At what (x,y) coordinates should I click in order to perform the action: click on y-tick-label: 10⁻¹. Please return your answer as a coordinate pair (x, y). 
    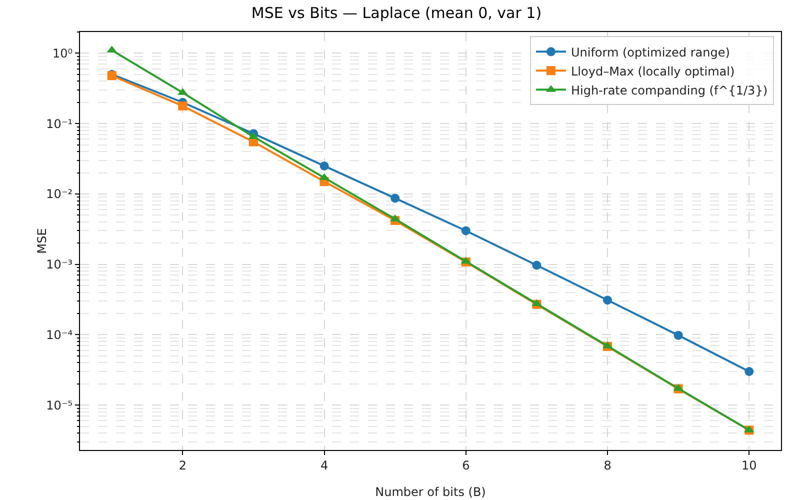
    Looking at the image, I should click on (59, 123).